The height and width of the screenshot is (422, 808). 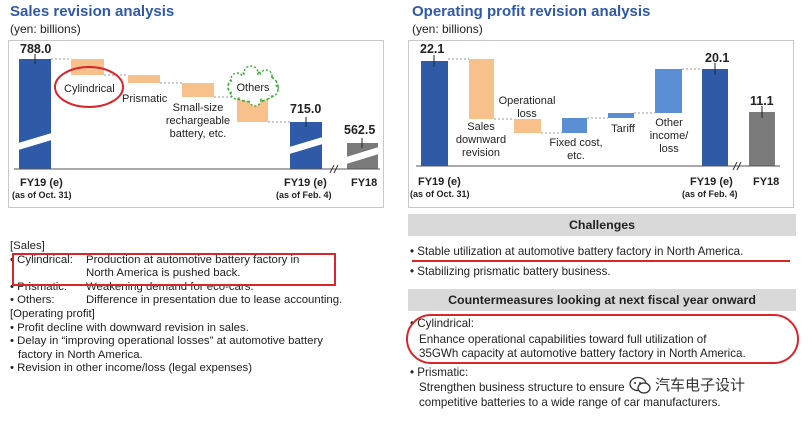 What do you see at coordinates (527, 101) in the screenshot?
I see `op-label-oploss-1: Operational` at bounding box center [527, 101].